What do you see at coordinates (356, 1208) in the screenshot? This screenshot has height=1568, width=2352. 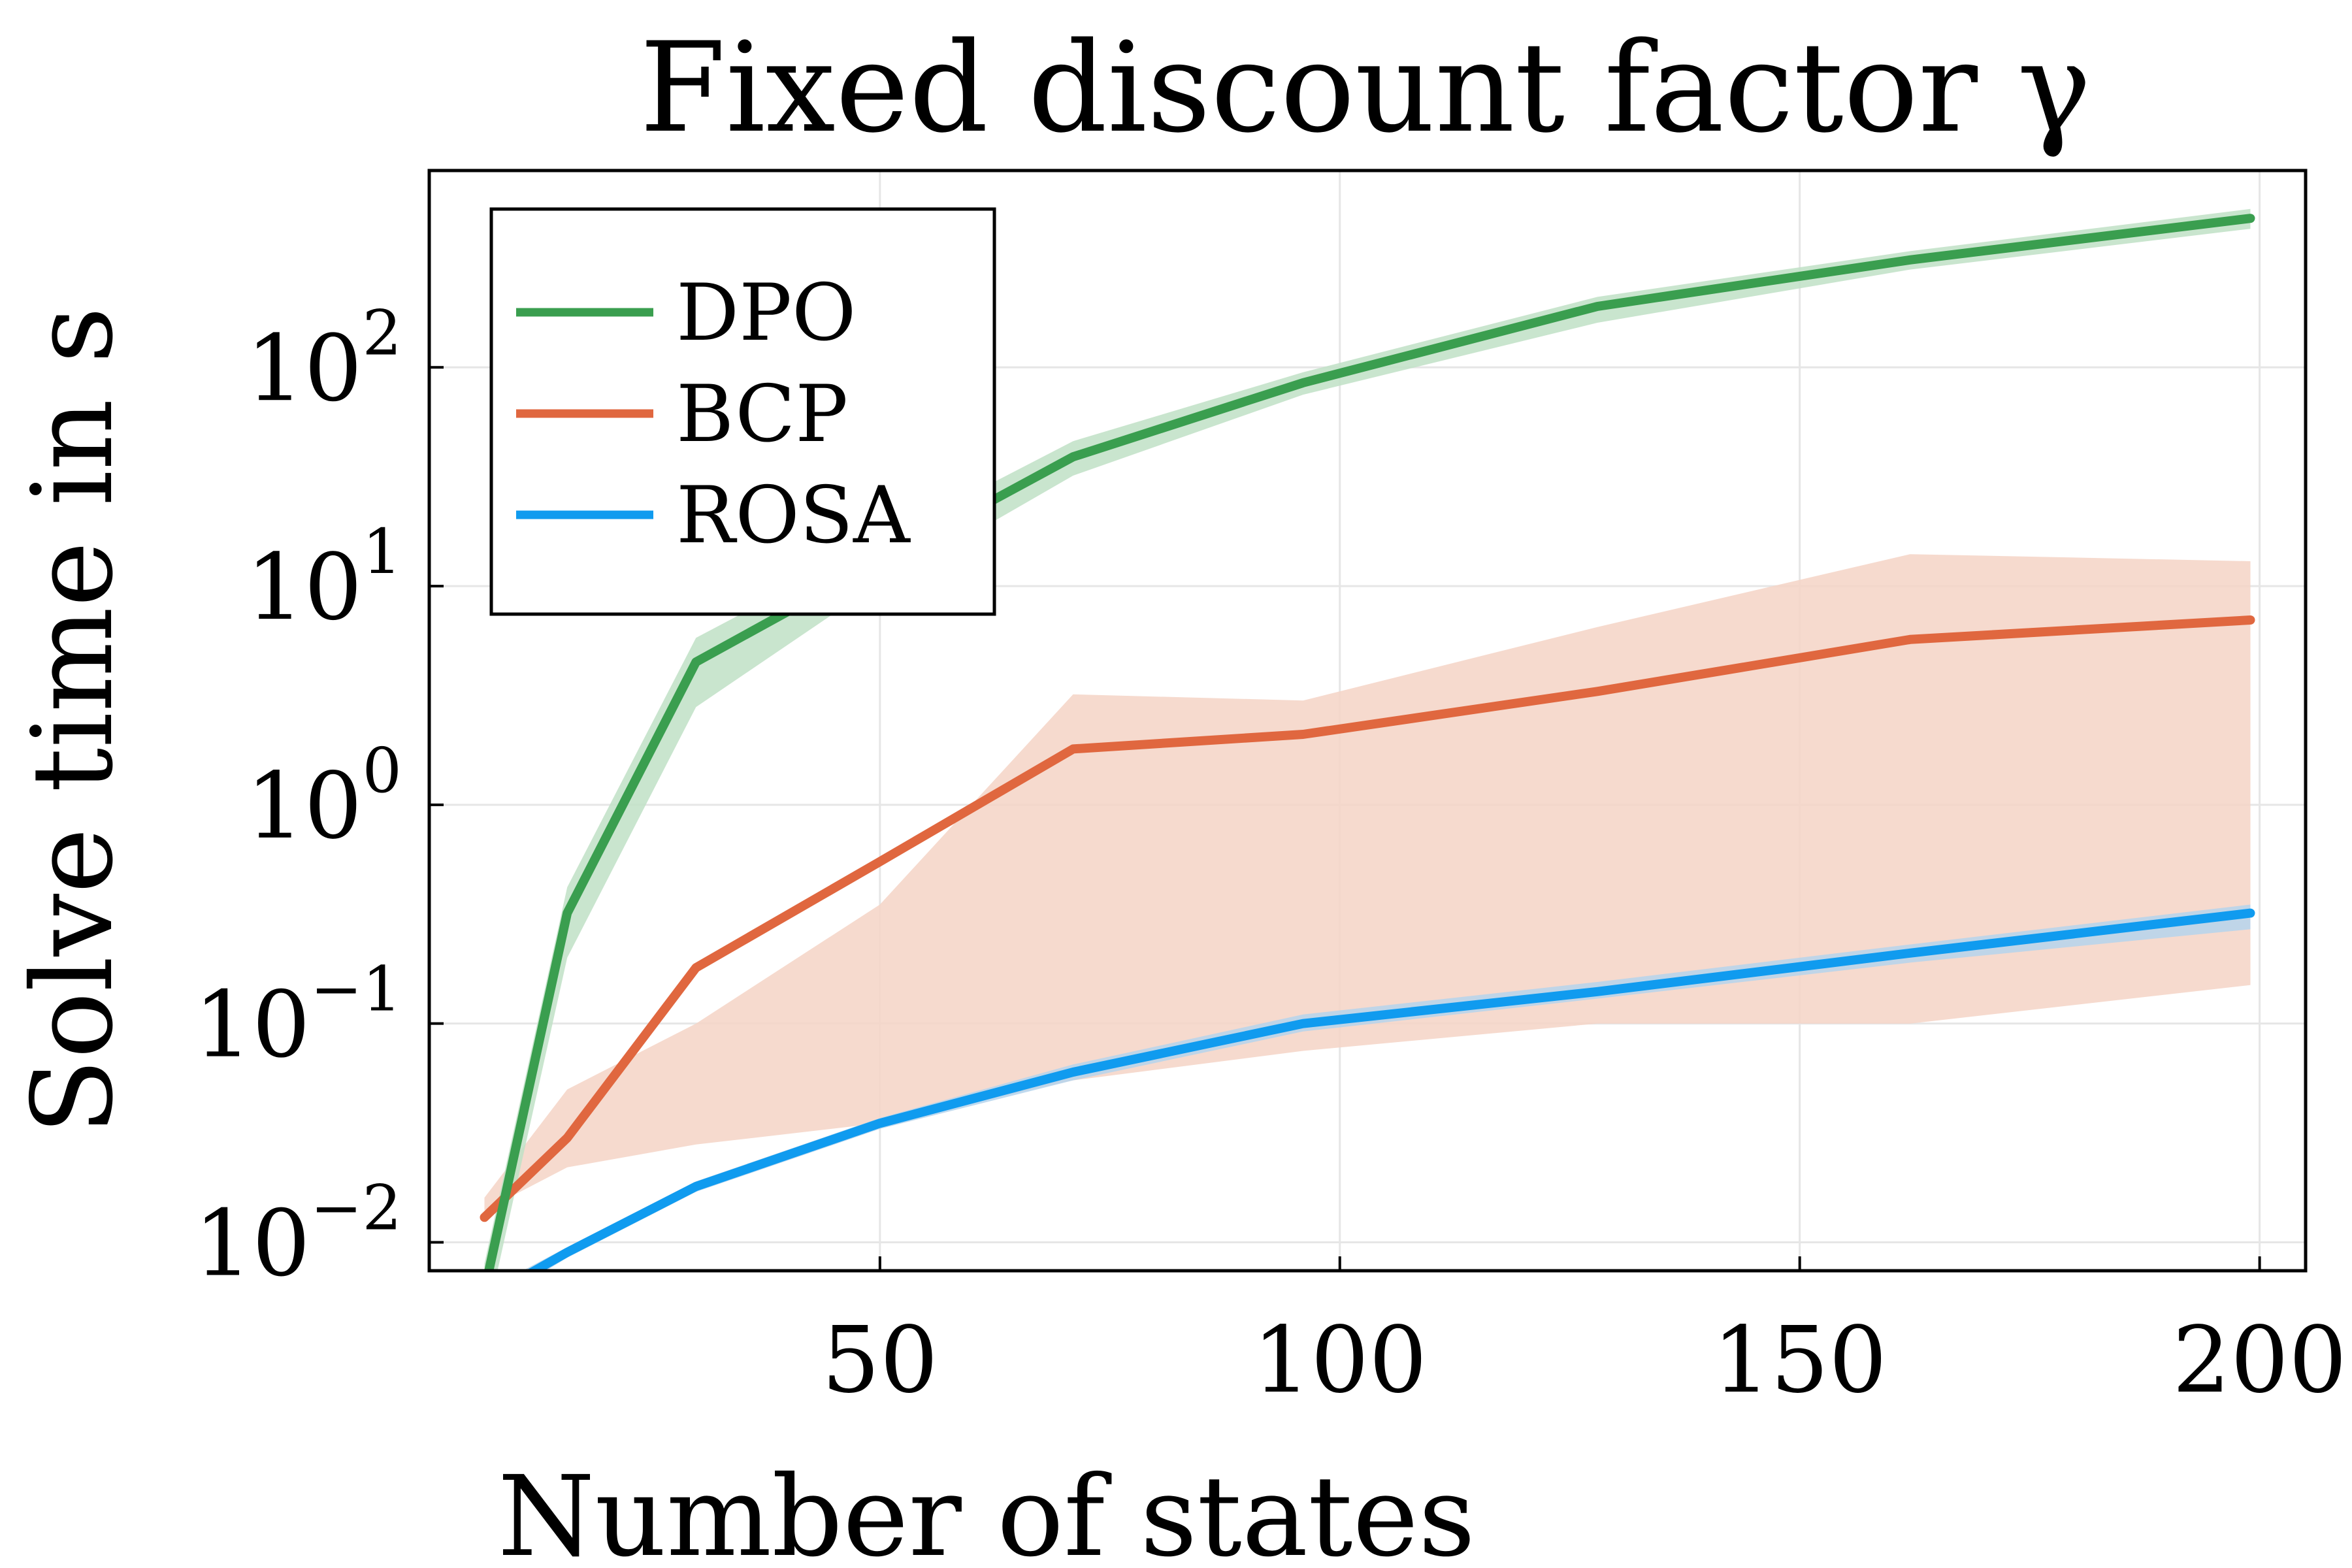 I see `y-tick-exponent: −2` at bounding box center [356, 1208].